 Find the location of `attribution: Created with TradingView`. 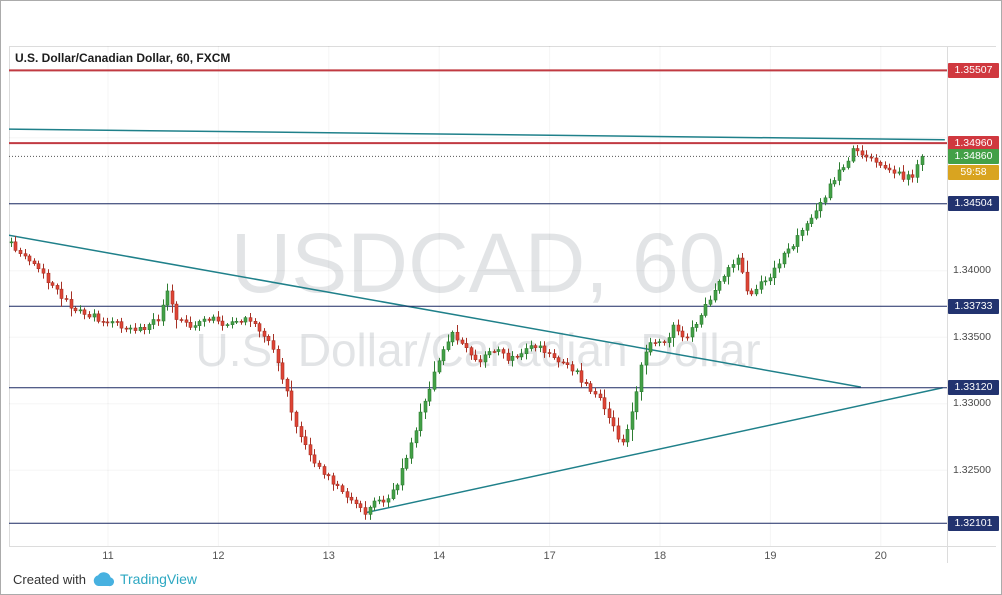

attribution: Created with TradingView is located at coordinates (105, 579).